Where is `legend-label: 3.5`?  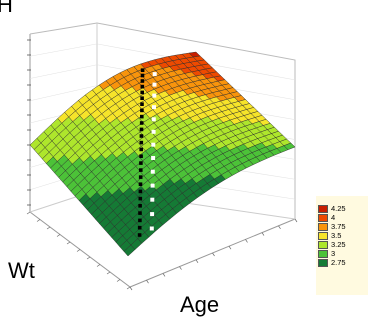
legend-label: 3.5 is located at coordinates (336, 235).